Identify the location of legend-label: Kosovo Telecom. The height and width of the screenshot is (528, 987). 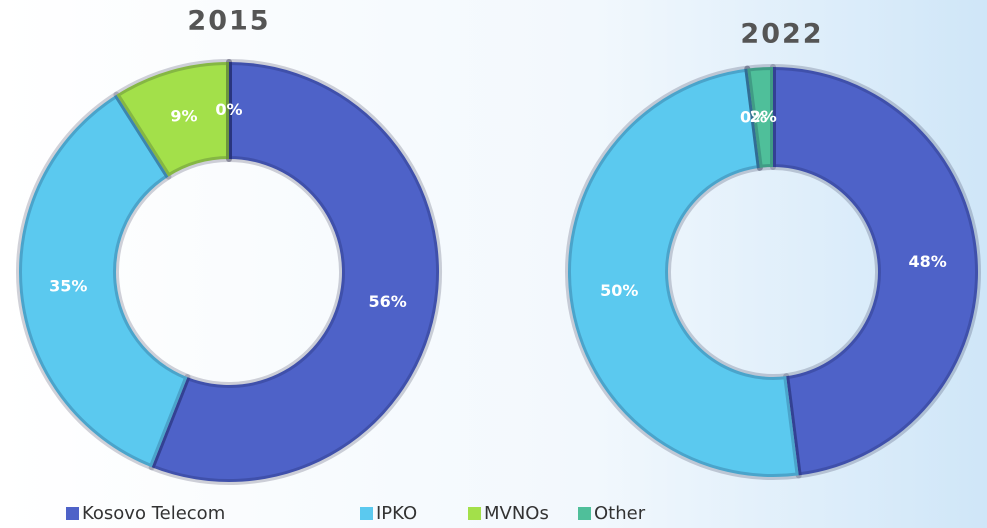
(153, 513).